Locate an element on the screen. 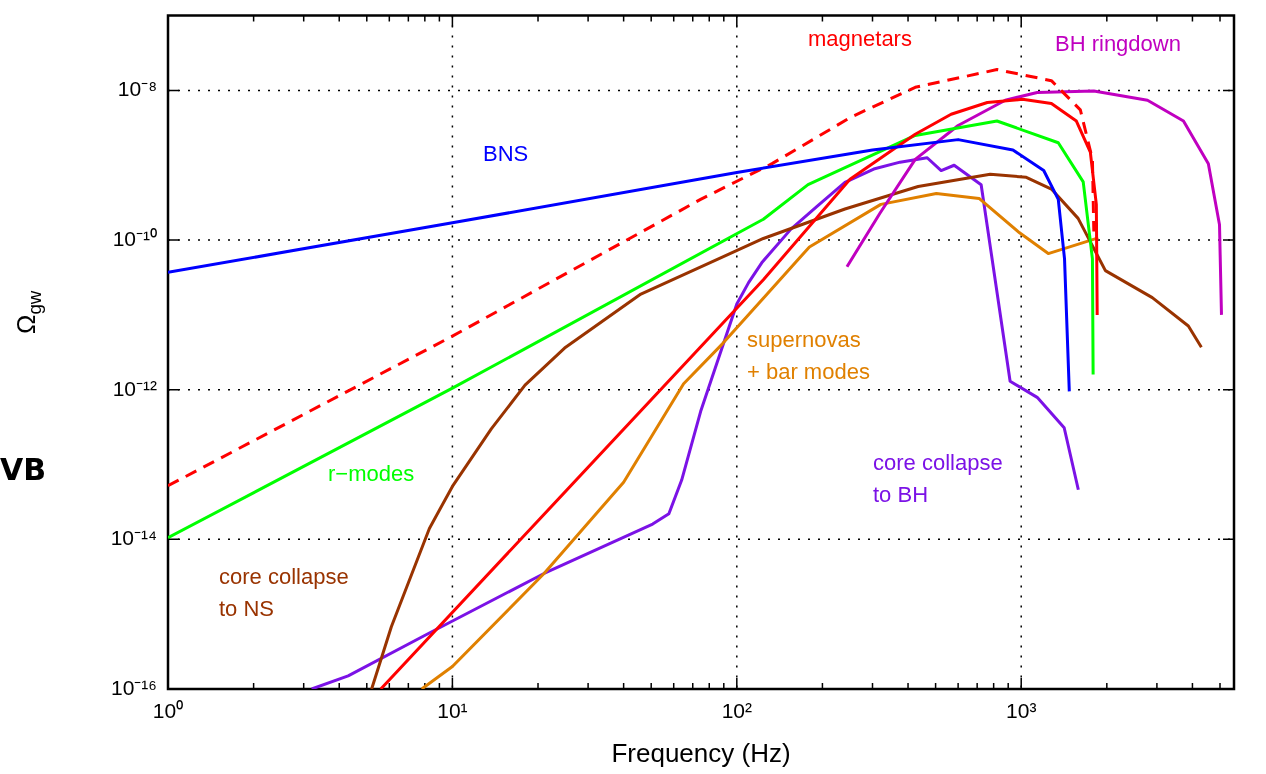 The width and height of the screenshot is (1266, 774). x-tick-label: 10⁰ is located at coordinates (168, 711).